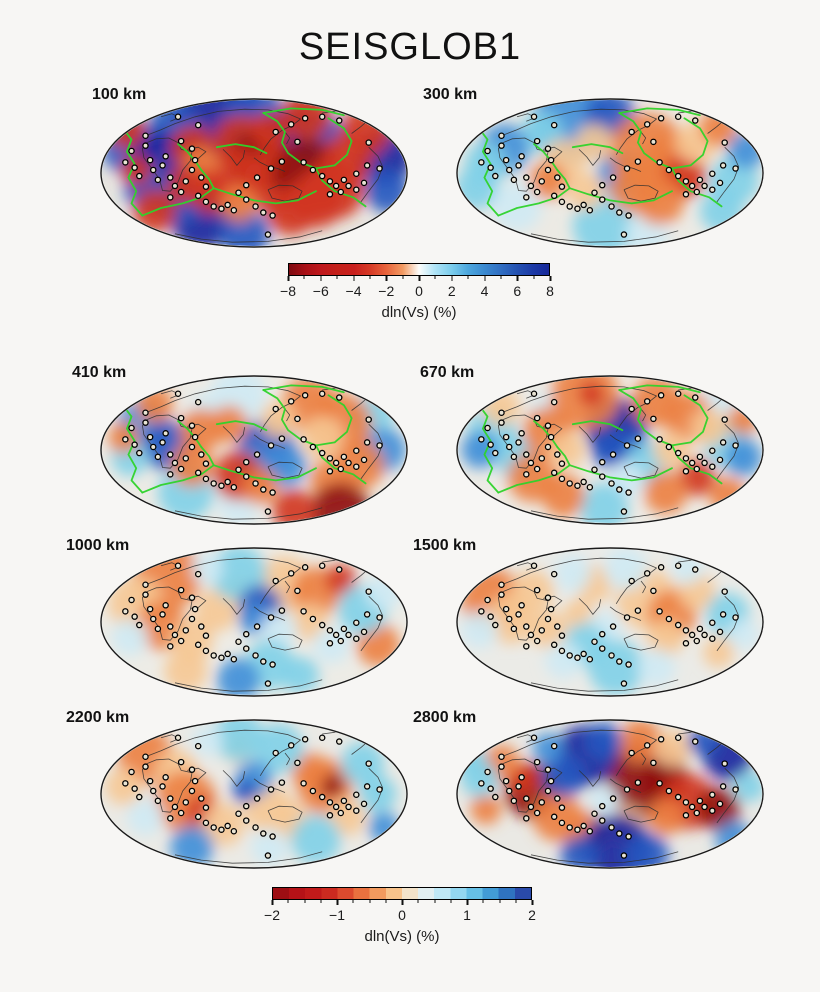  I want to click on colorbar-lower-ticklabels: −2 −1 0 1 2, so click(400, 915).